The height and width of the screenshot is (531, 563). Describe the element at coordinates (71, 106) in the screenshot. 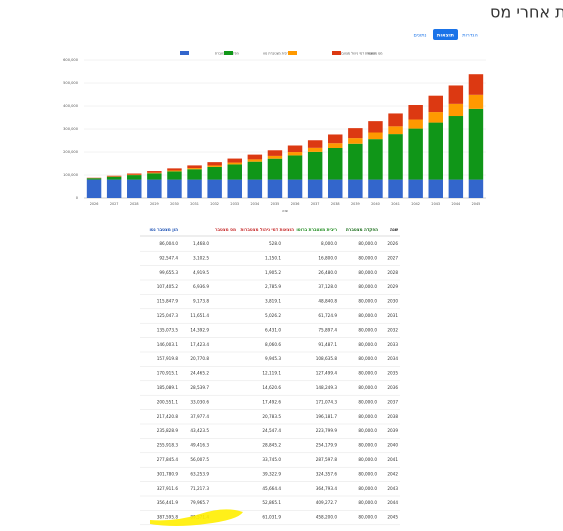

I see `y-tick-label: 400,000` at that location.